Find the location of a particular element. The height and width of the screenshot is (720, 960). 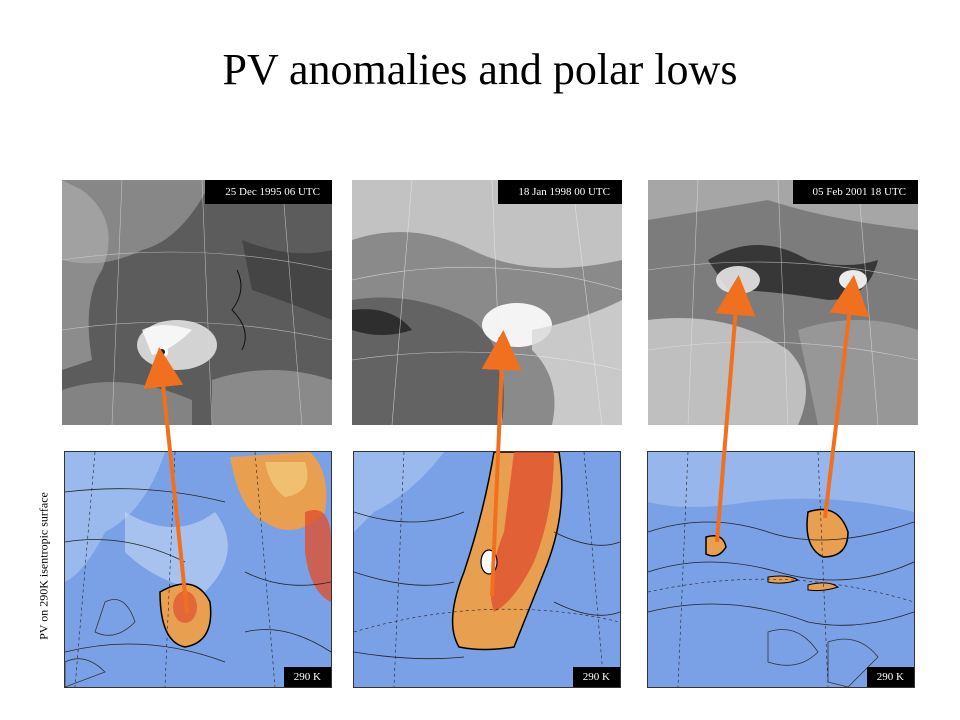

pv-map-1: 290 K is located at coordinates (198, 569).